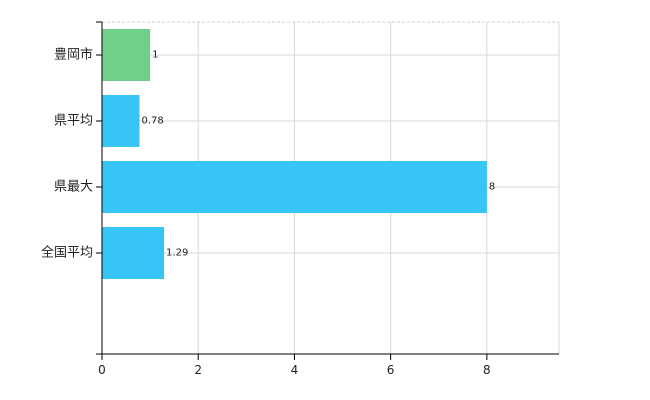 Image resolution: width=650 pixels, height=400 pixels. Describe the element at coordinates (492, 187) in the screenshot. I see `value-label: 8` at that location.